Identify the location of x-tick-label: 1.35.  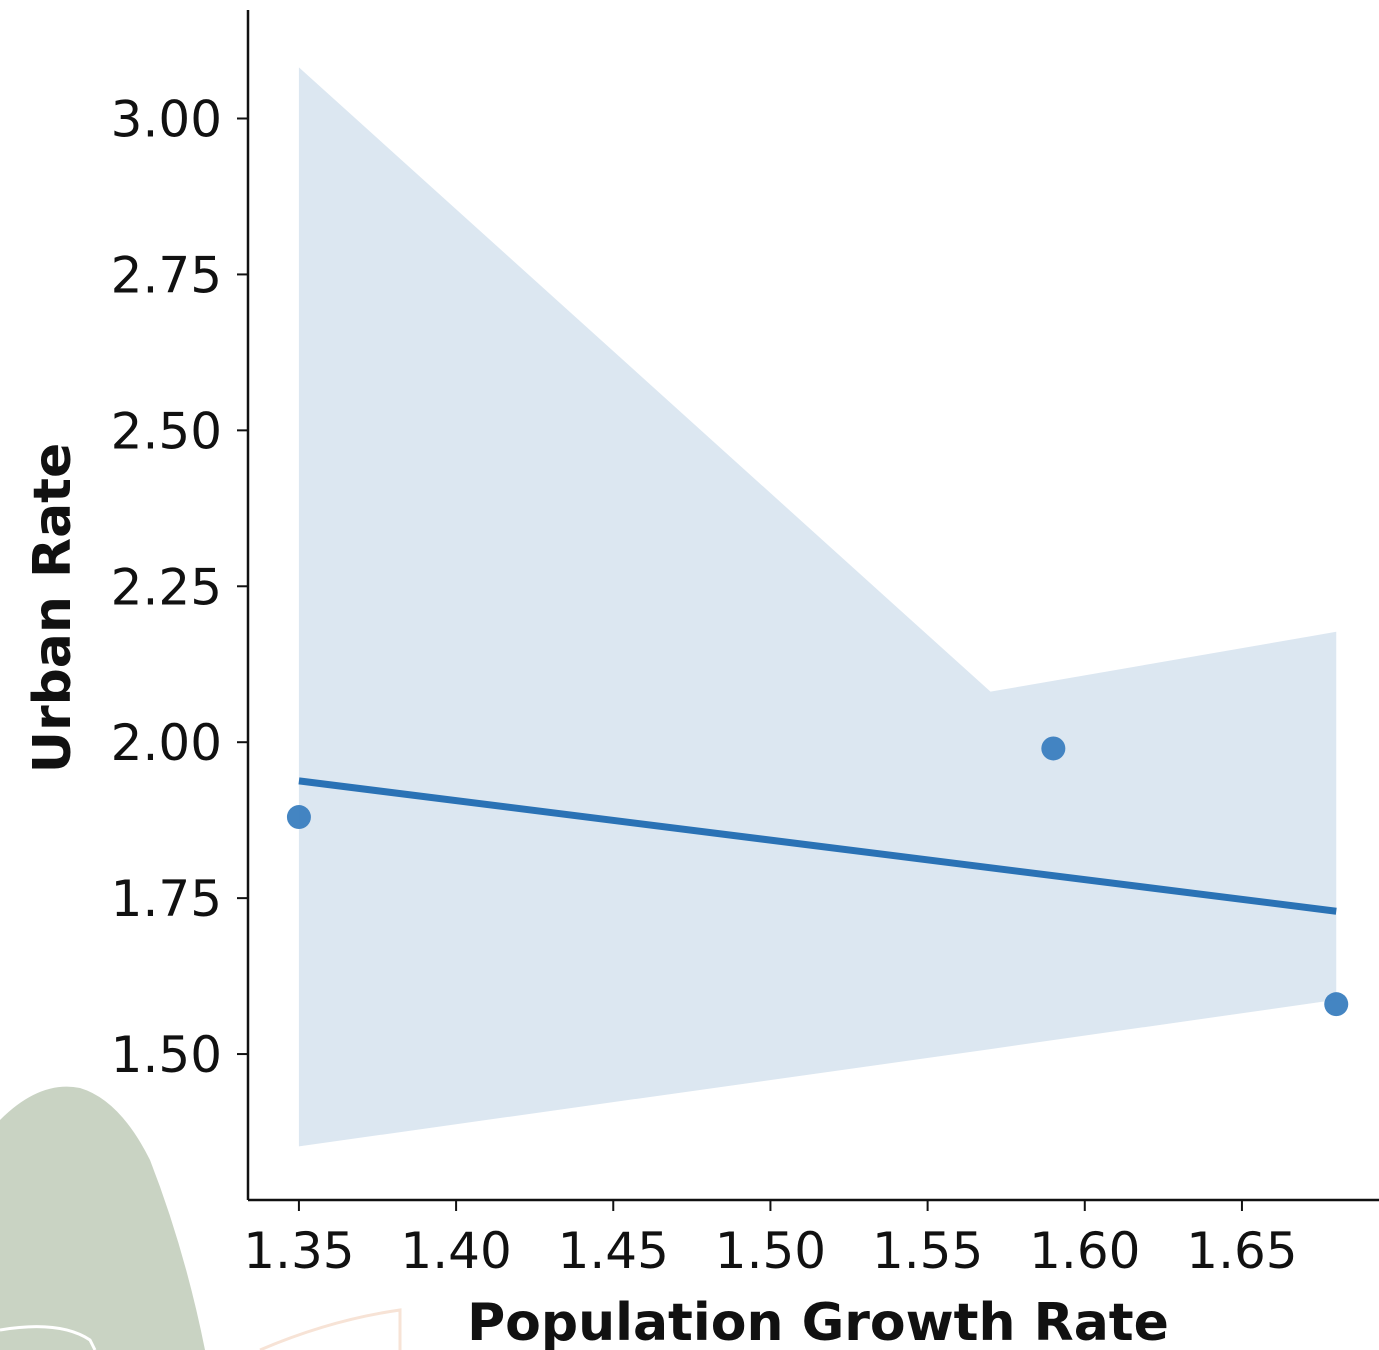
(298, 1251).